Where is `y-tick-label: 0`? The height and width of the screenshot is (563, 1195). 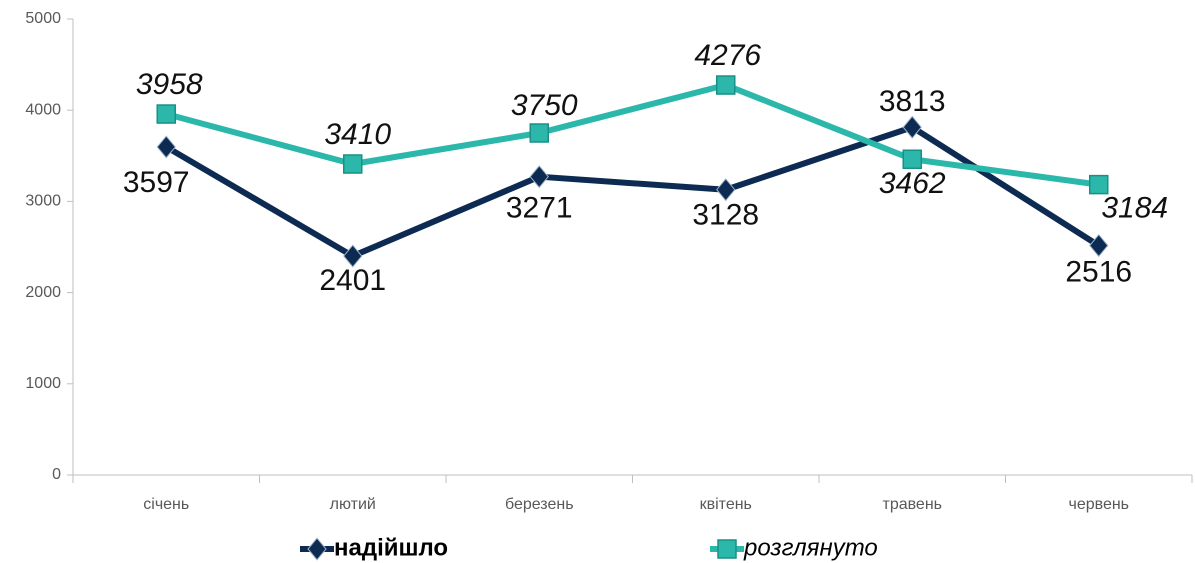
y-tick-label: 0 is located at coordinates (56, 474).